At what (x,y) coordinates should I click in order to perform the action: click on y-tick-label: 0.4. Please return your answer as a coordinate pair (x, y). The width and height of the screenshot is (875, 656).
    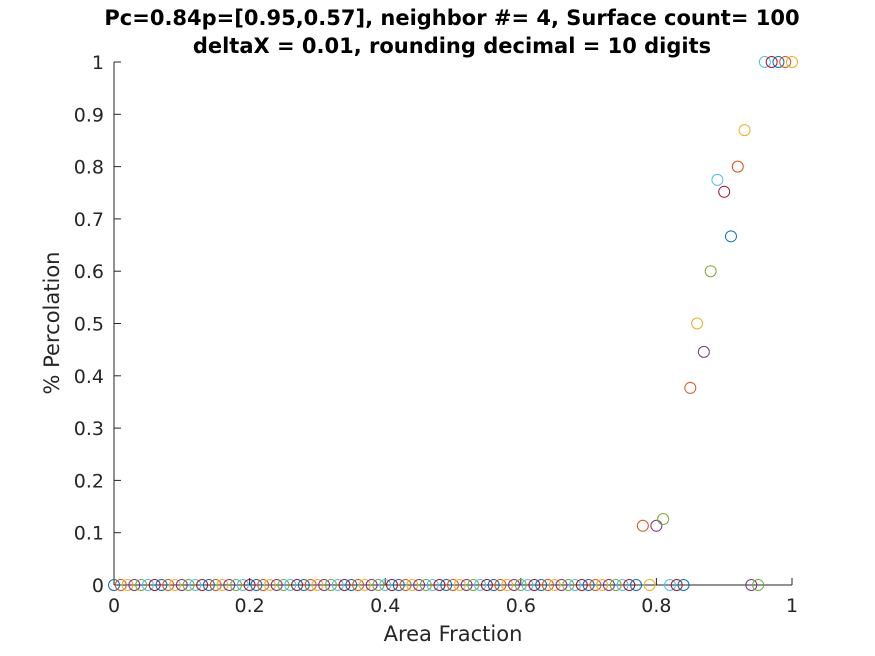
    Looking at the image, I should click on (89, 377).